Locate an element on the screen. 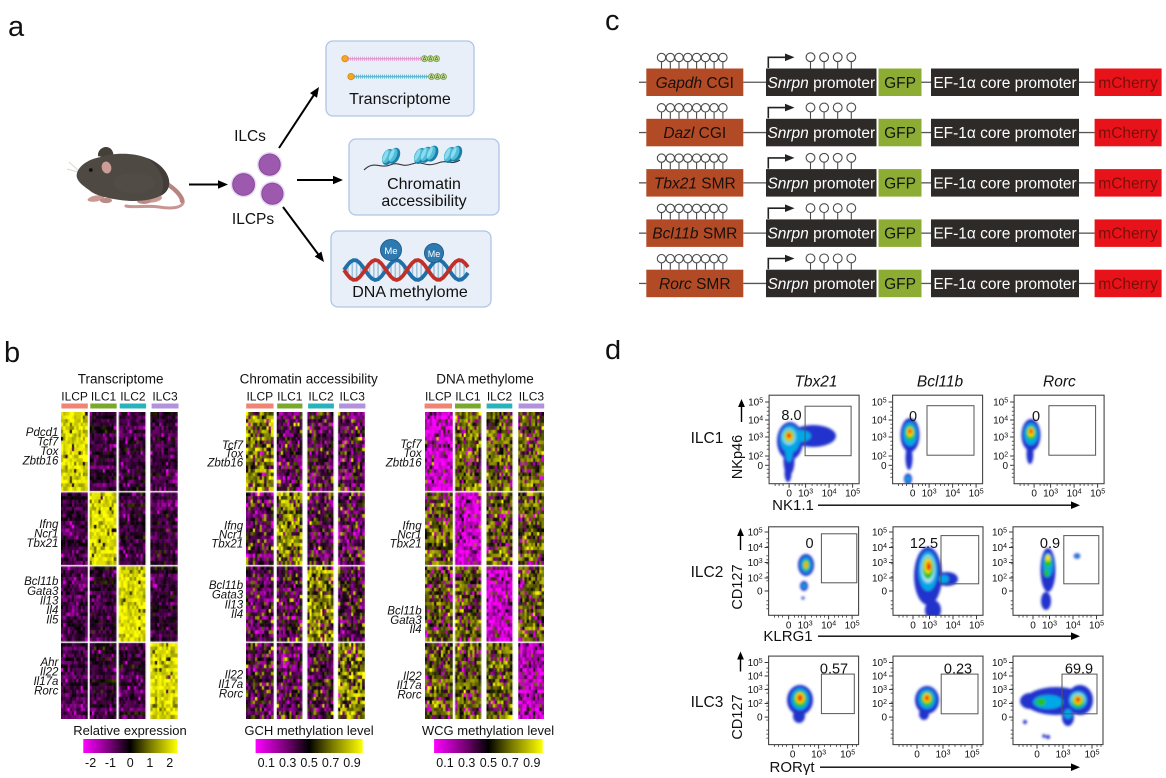  svg-text: ILCs is located at coordinates (250, 136).